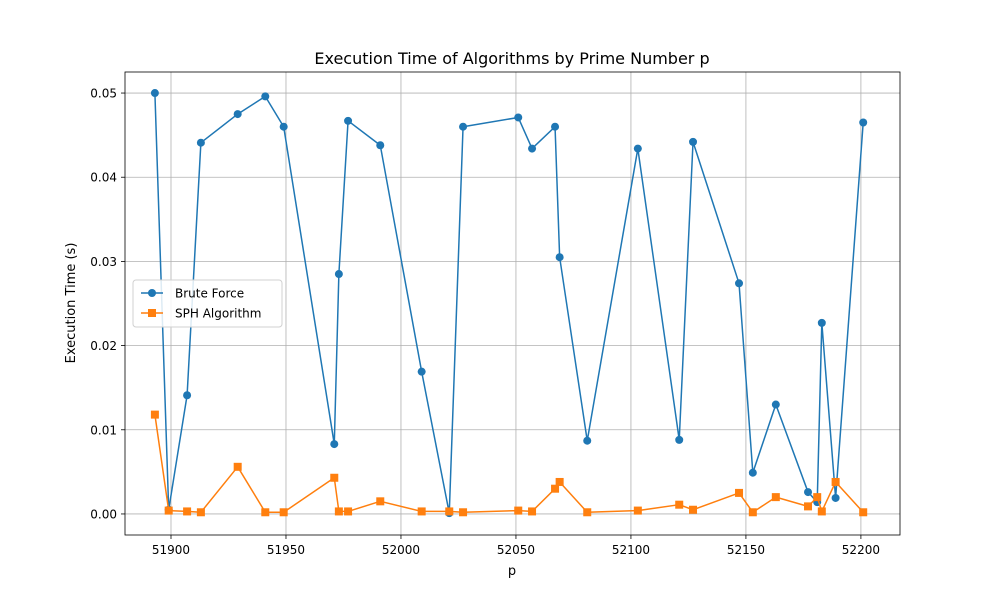  I want to click on y-tick-label: 0.04, so click(103, 178).